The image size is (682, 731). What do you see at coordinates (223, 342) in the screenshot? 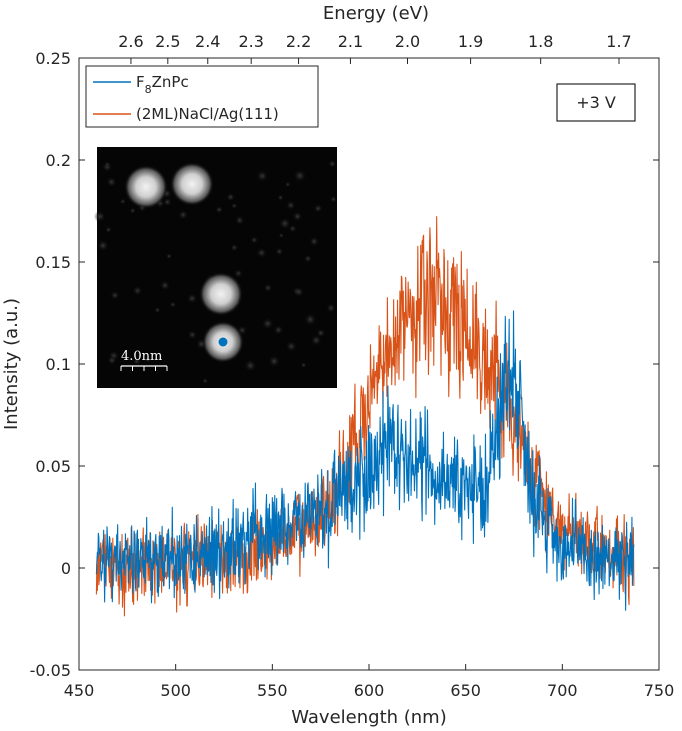
I see `measurement-point-marker` at bounding box center [223, 342].